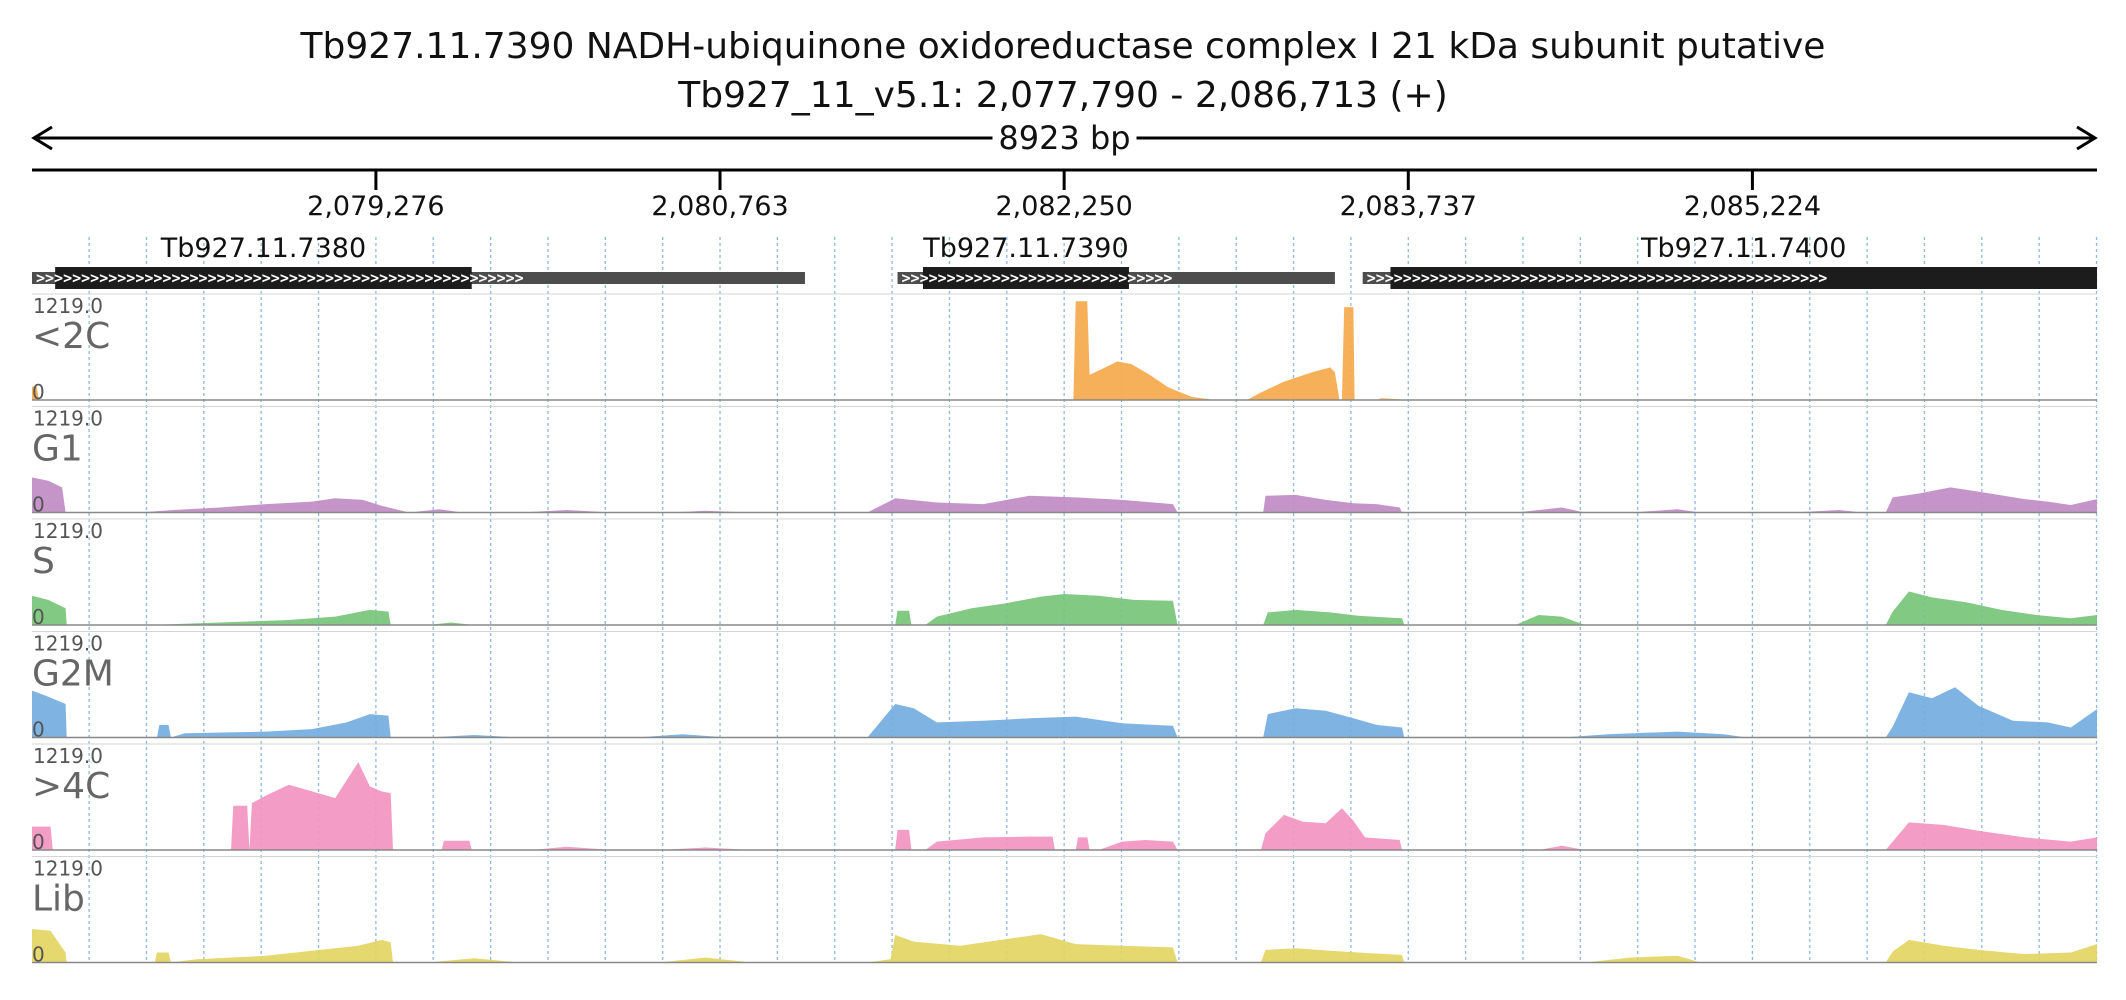 This screenshot has height=1000, width=2126. Describe the element at coordinates (71, 336) in the screenshot. I see `track-name-label: <2C` at that location.